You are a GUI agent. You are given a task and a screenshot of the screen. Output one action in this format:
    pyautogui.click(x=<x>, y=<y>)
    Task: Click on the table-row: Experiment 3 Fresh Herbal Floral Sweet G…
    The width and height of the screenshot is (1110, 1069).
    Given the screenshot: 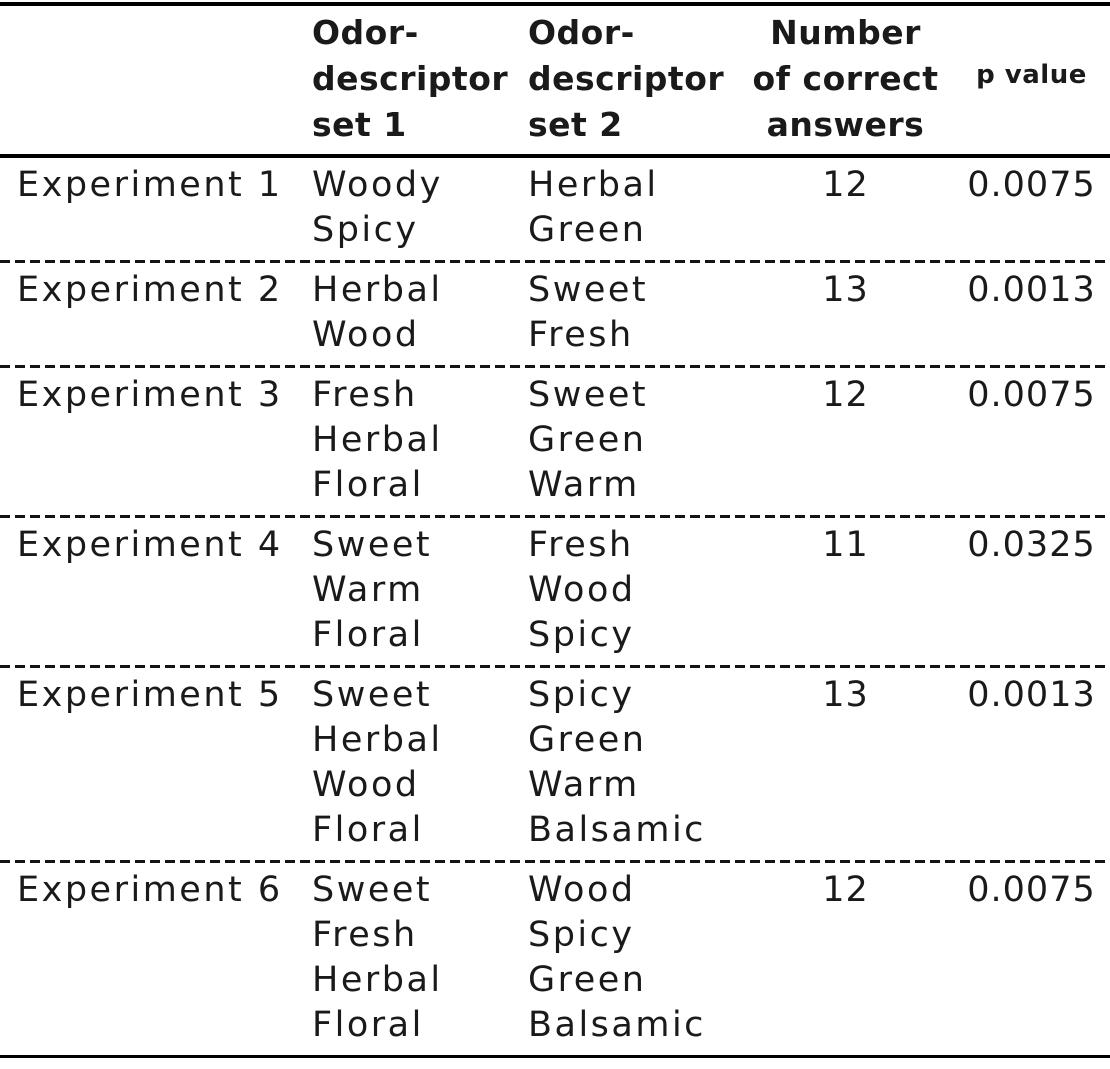 What is the action you would take?
    pyautogui.click(x=555, y=441)
    